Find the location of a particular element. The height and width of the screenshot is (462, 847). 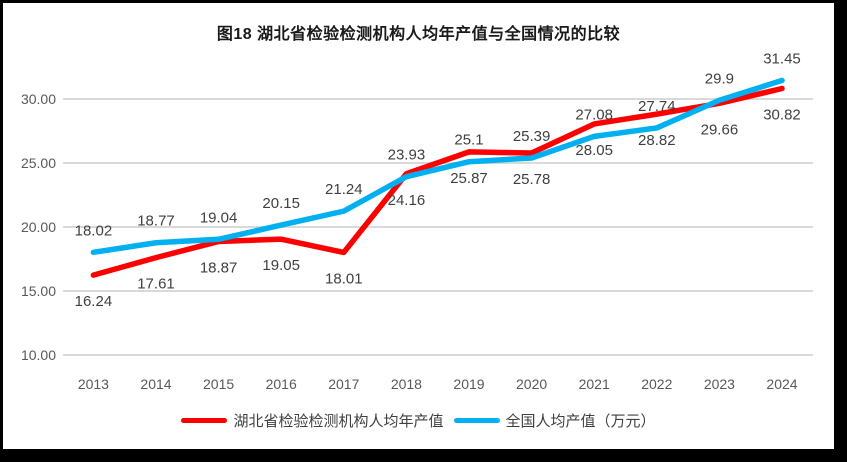

y-axis-tick-label: 20.00 is located at coordinates (38, 227).